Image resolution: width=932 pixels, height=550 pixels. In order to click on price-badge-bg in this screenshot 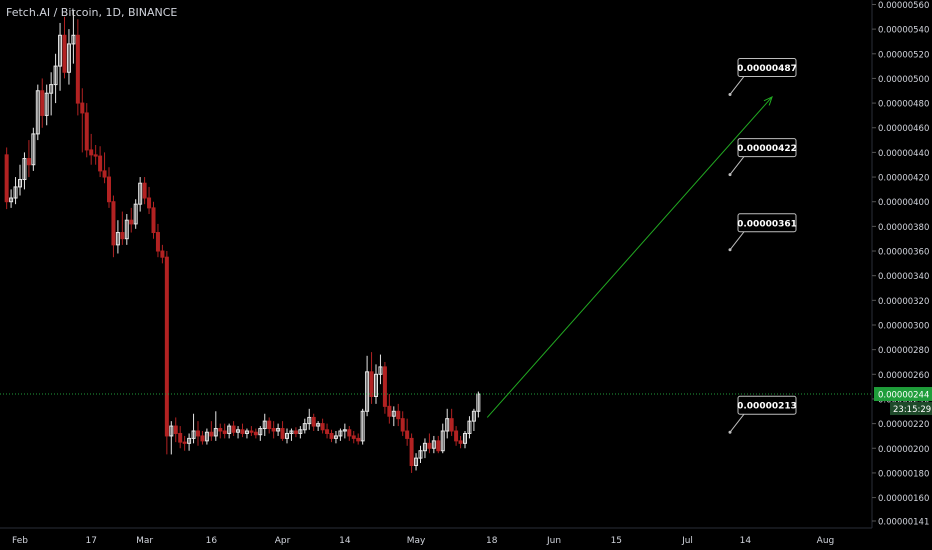, I will do `click(903, 394)`.